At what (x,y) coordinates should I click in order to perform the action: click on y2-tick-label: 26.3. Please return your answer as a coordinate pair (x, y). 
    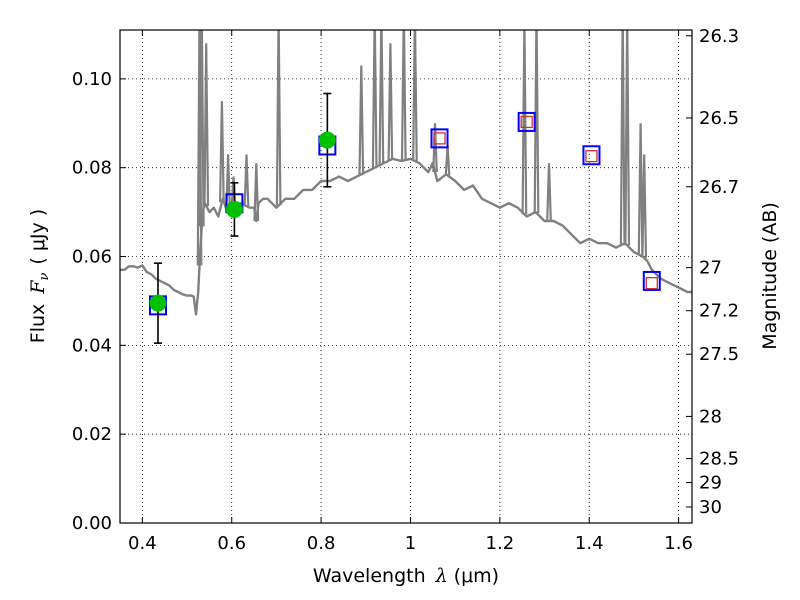
    Looking at the image, I should click on (719, 36).